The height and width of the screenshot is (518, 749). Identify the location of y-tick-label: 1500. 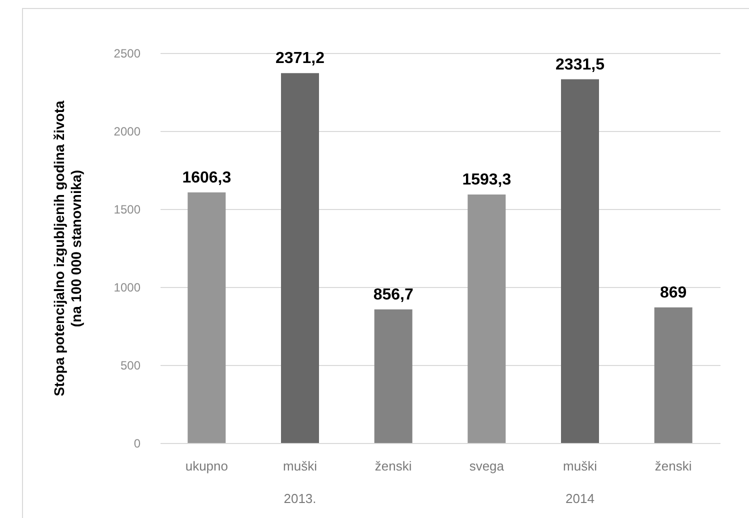
(127, 209).